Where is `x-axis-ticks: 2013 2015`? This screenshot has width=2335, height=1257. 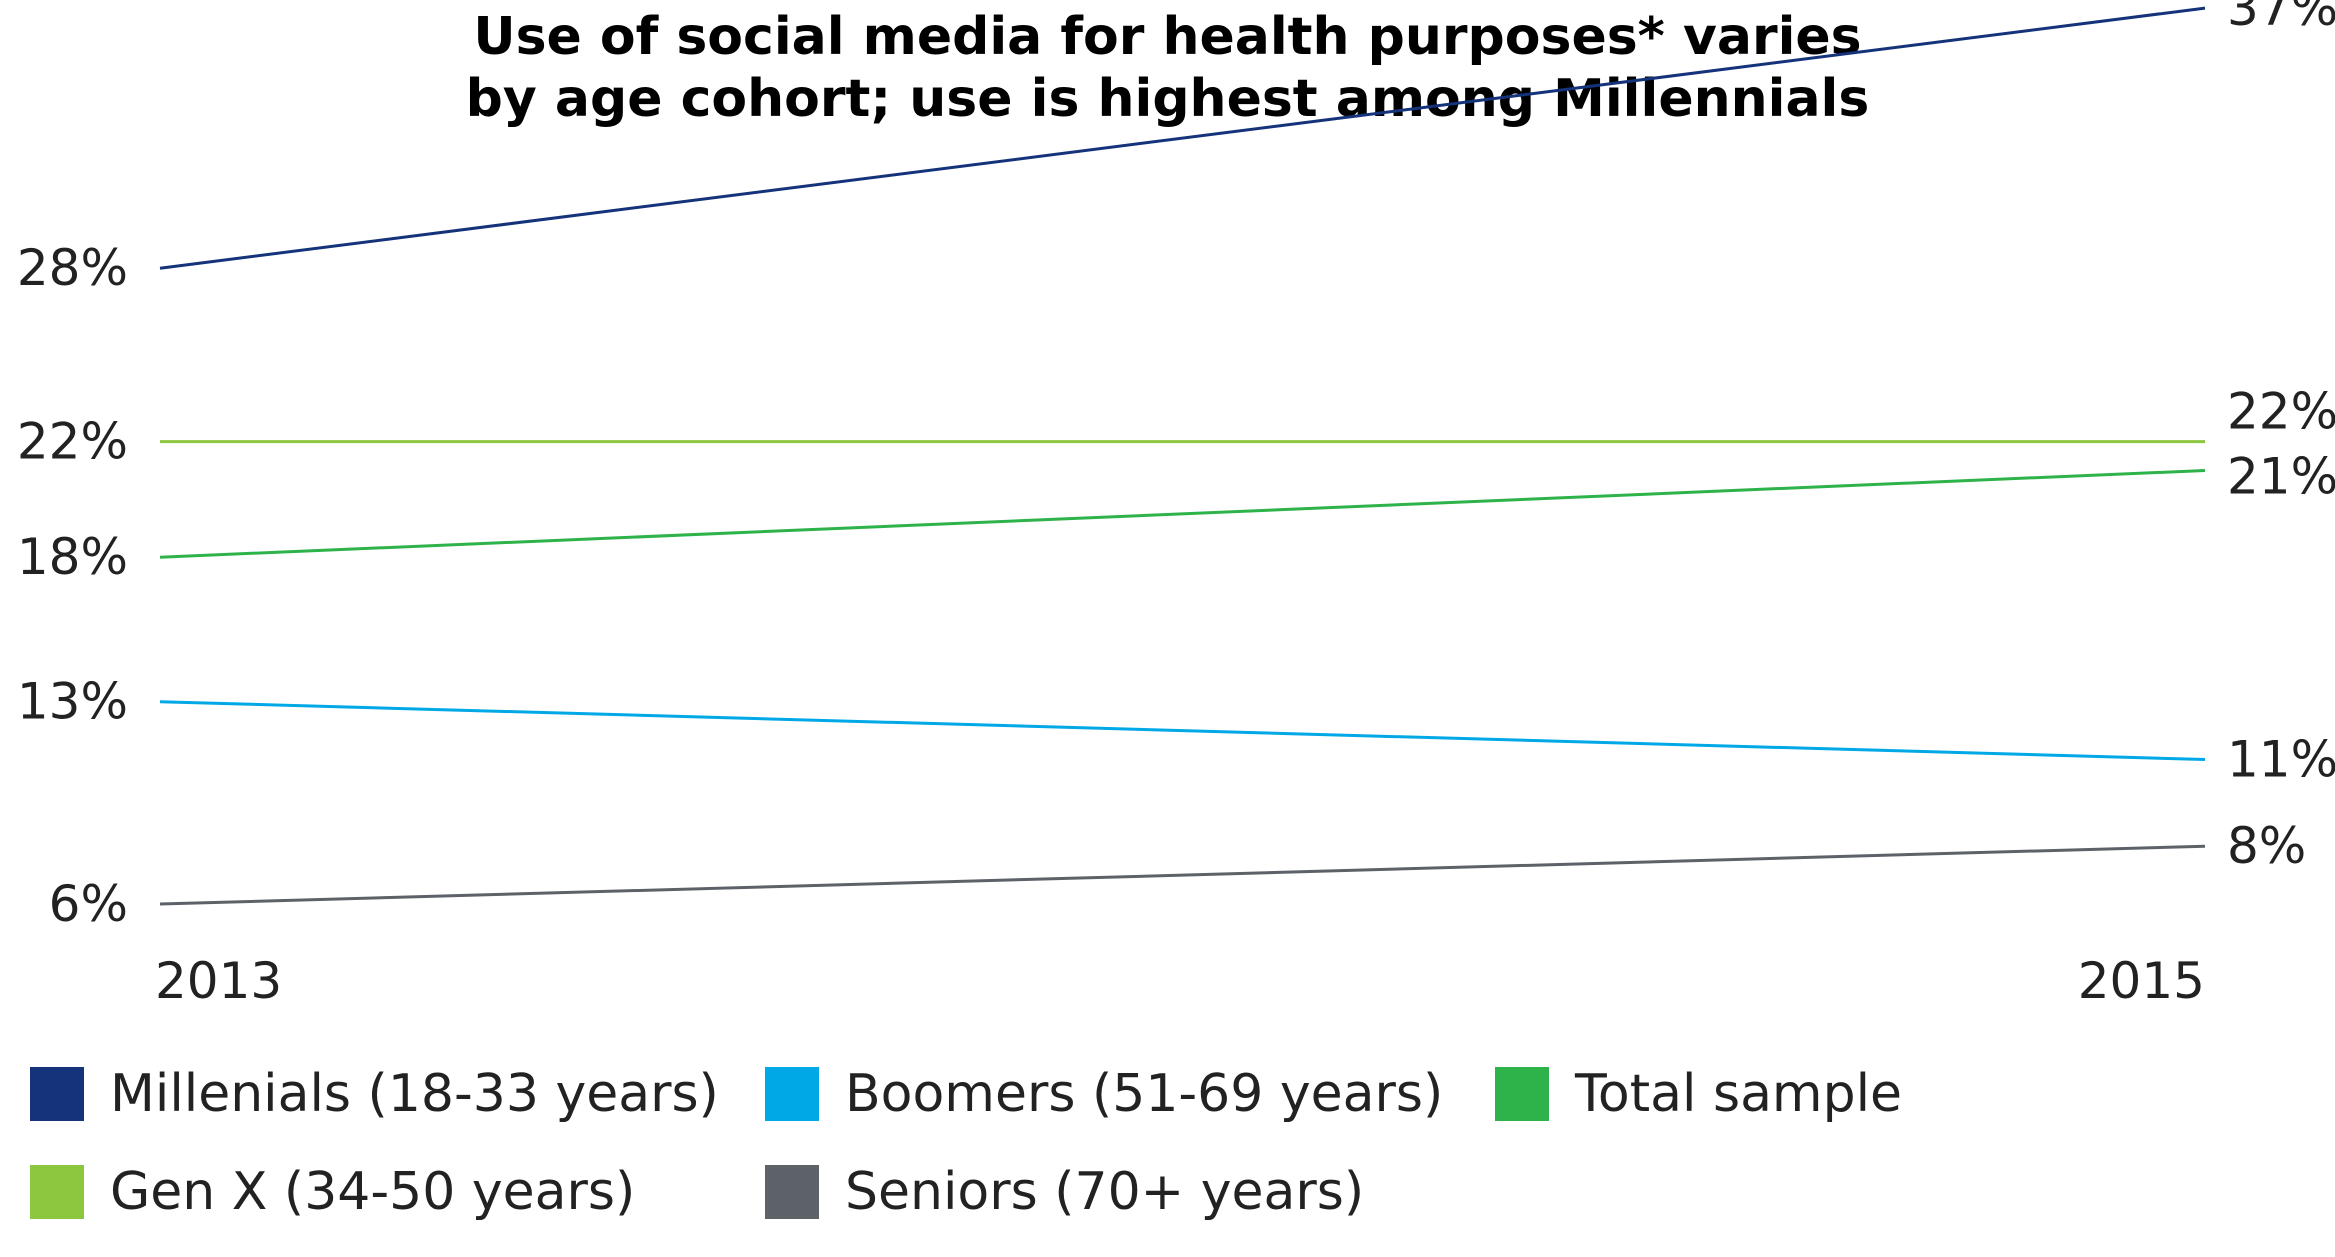 x-axis-ticks: 2013 2015 is located at coordinates (1180, 981).